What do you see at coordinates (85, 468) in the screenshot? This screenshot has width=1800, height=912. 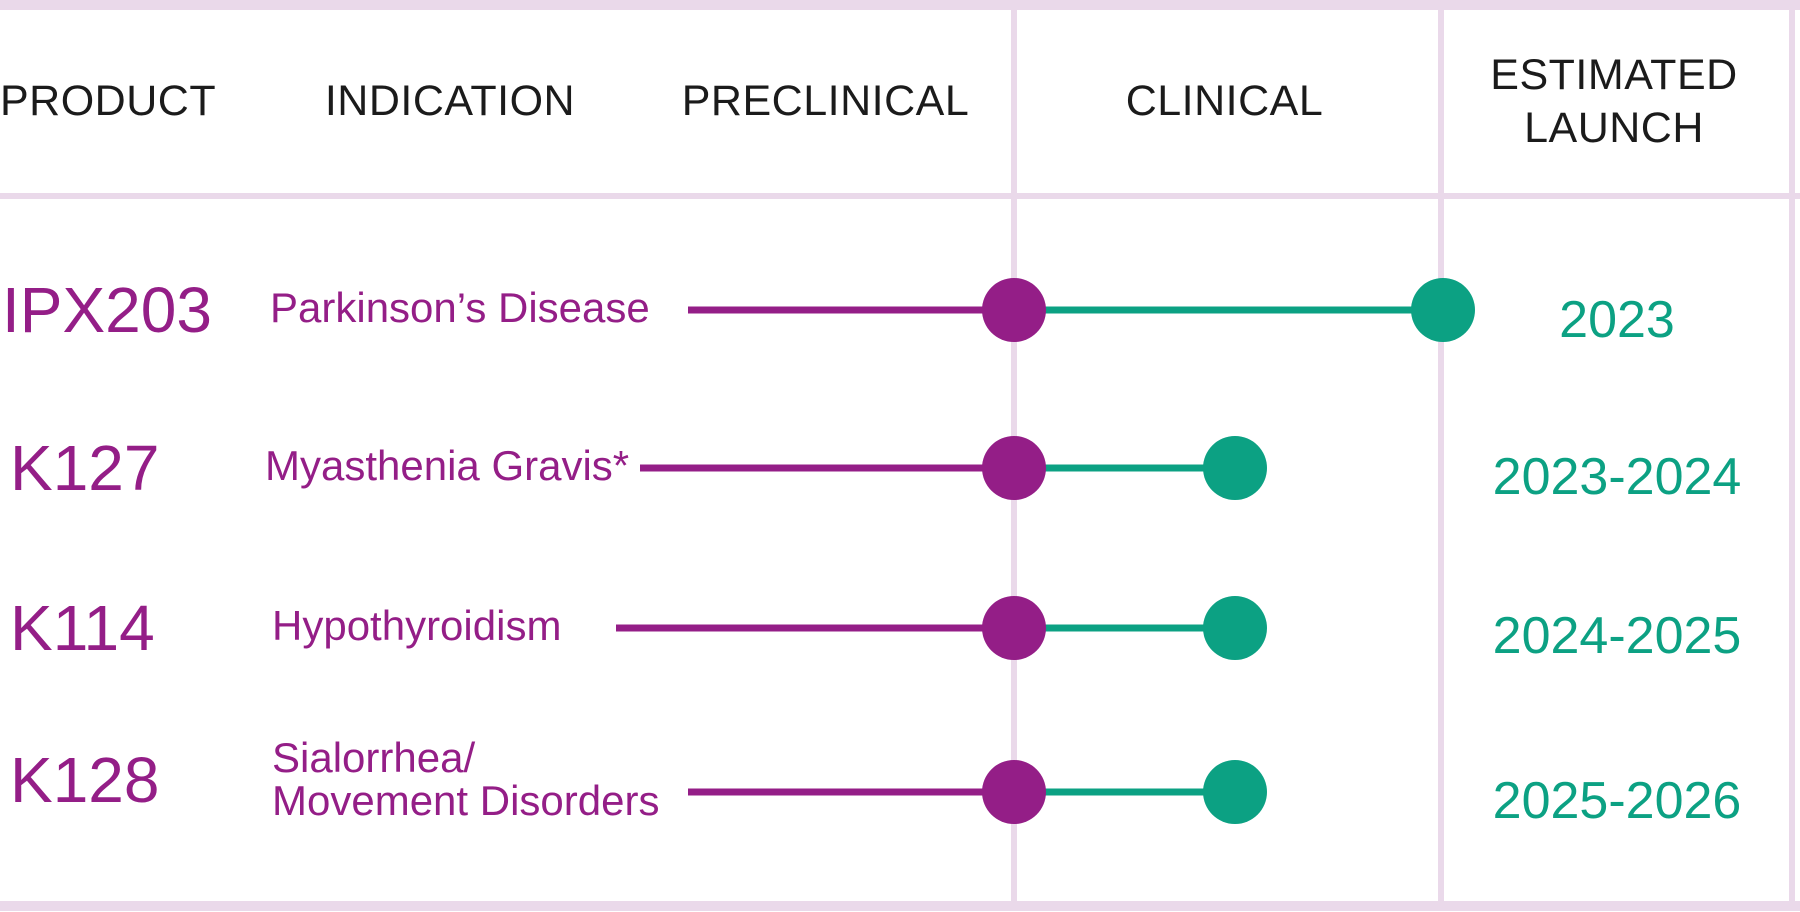 I see `product-name: K127` at bounding box center [85, 468].